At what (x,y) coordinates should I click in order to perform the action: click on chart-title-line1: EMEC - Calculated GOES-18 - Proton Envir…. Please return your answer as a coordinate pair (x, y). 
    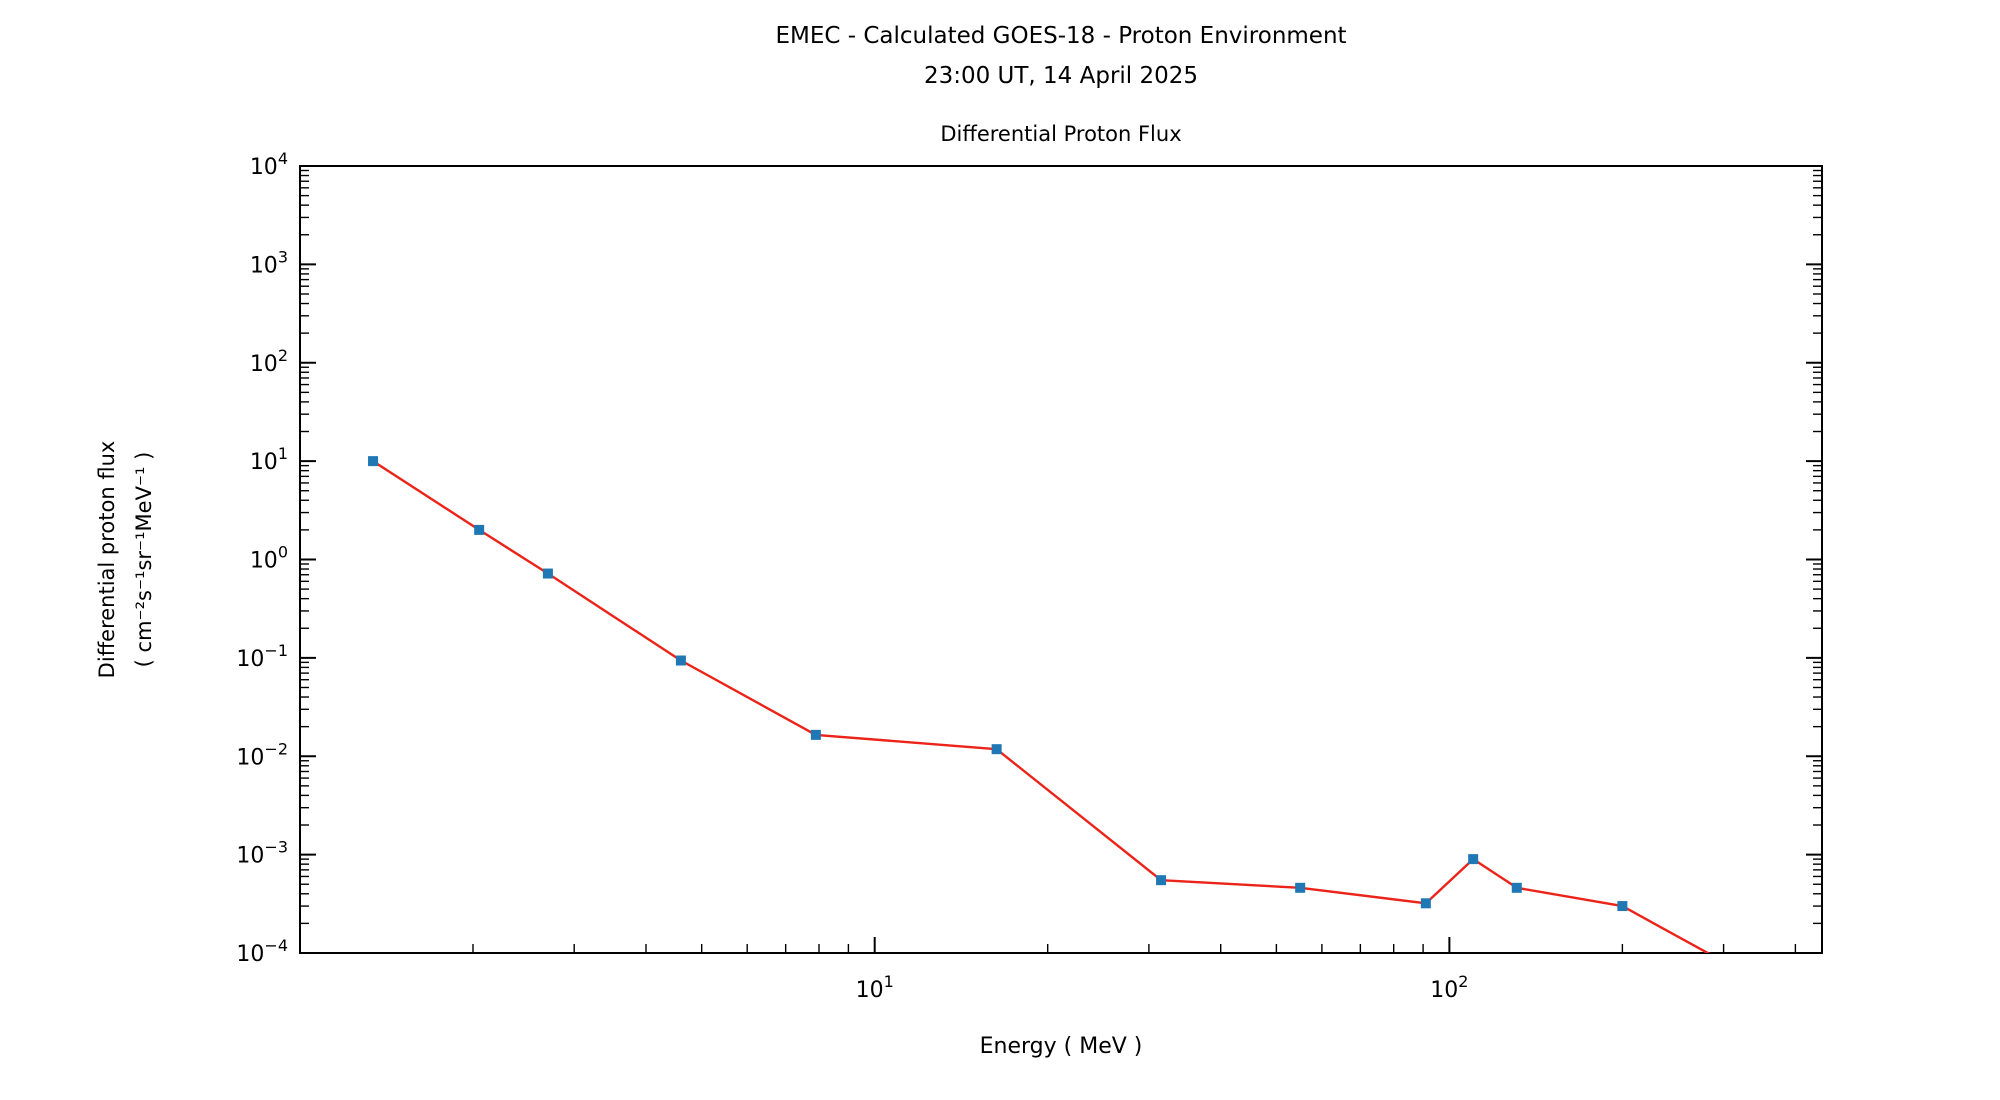
    Looking at the image, I should click on (1061, 36).